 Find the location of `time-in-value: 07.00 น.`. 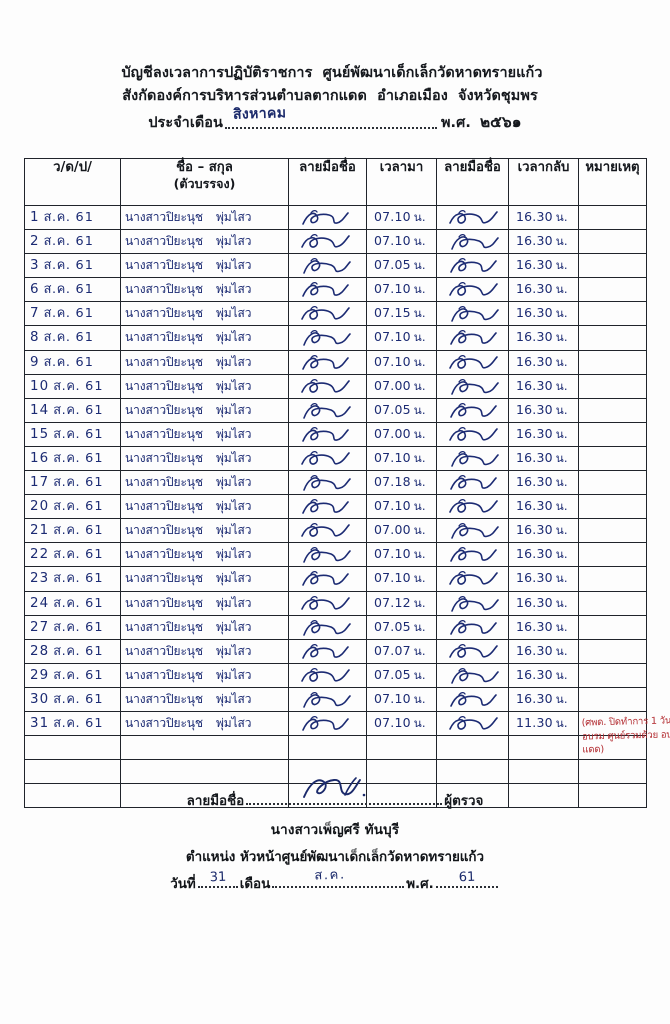

time-in-value: 07.00 น. is located at coordinates (400, 433).